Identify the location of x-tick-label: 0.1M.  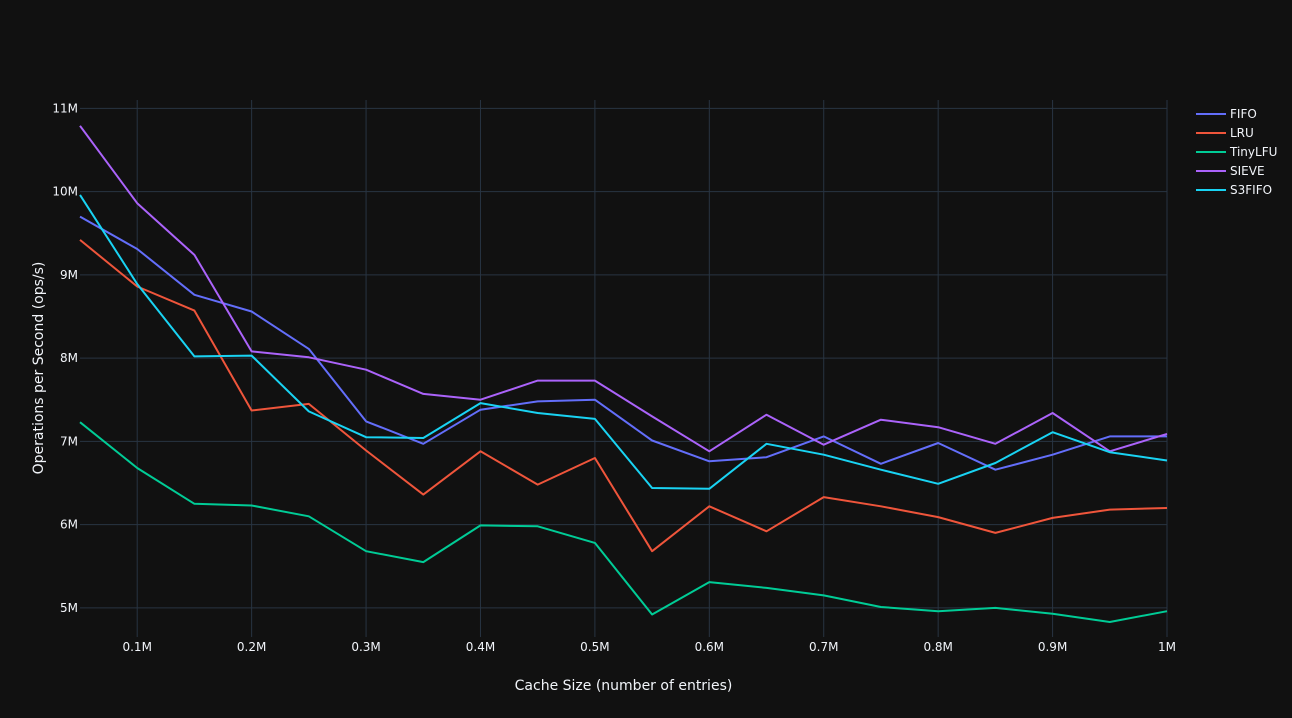
(136, 647).